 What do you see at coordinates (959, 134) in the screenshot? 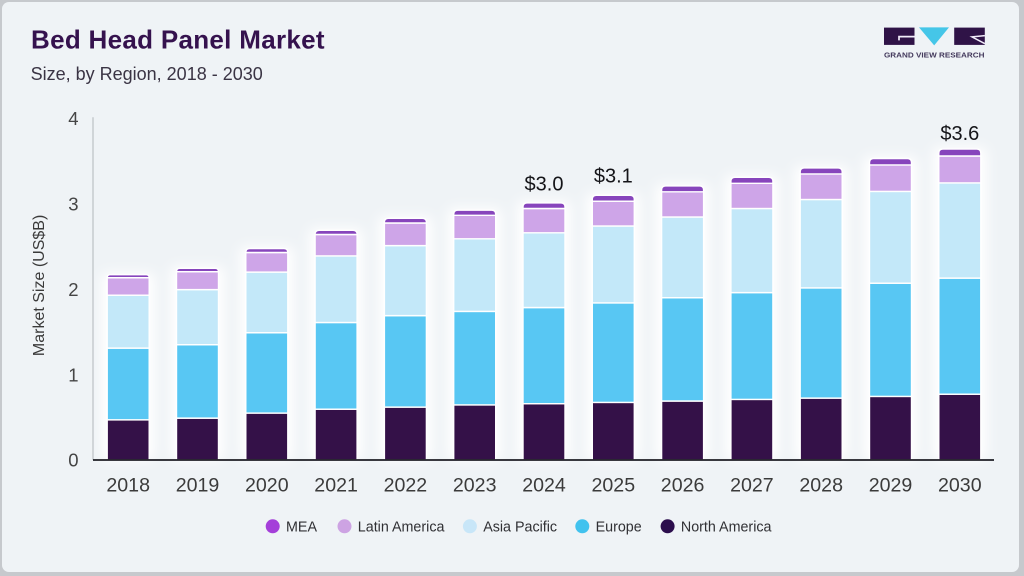
I see `svg-text: $3.6` at bounding box center [959, 134].